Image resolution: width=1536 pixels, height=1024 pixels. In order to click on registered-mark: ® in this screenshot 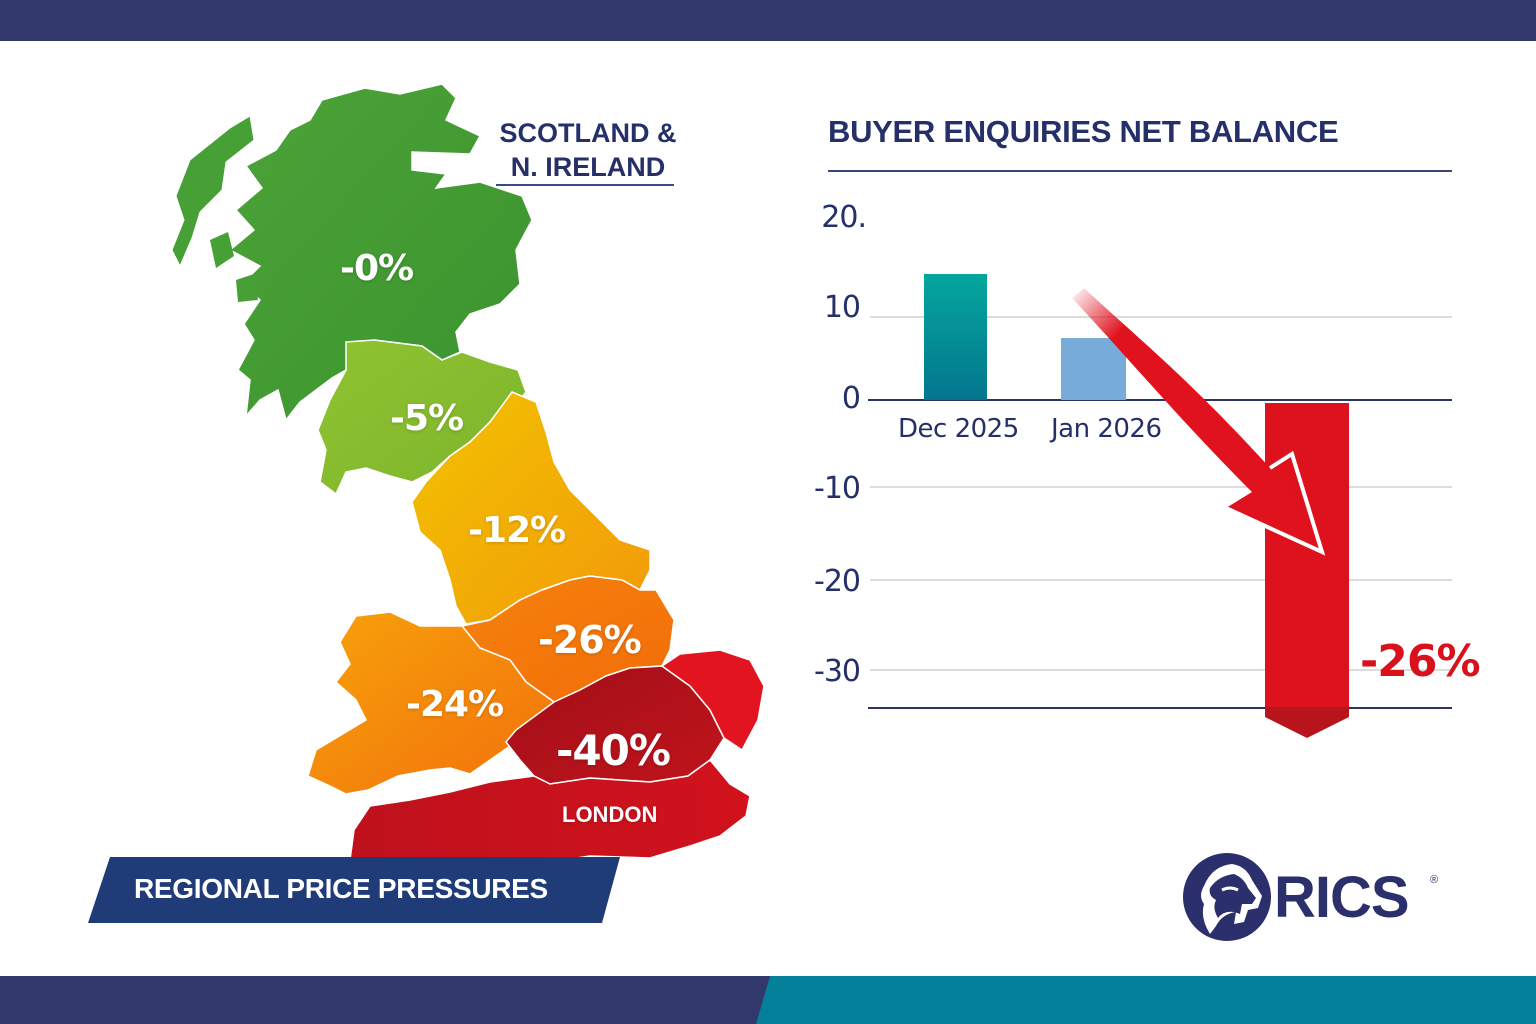, I will do `click(1434, 880)`.